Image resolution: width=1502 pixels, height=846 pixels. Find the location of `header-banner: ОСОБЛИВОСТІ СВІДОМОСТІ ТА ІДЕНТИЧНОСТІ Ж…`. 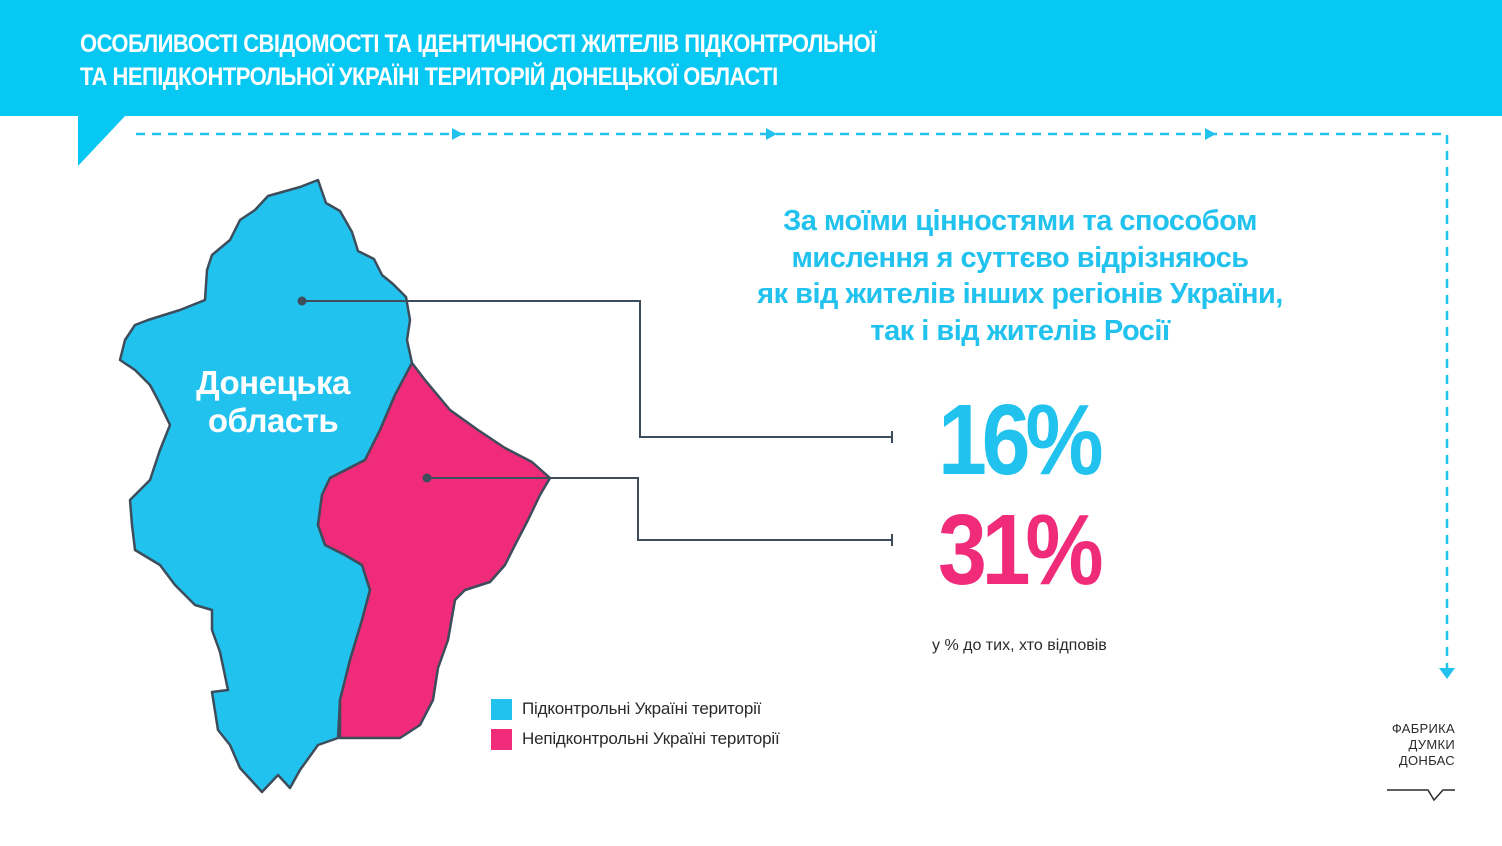

header-banner: ОСОБЛИВОСТІ СВІДОМОСТІ ТА ІДЕНТИЧНОСТІ Ж… is located at coordinates (751, 58).